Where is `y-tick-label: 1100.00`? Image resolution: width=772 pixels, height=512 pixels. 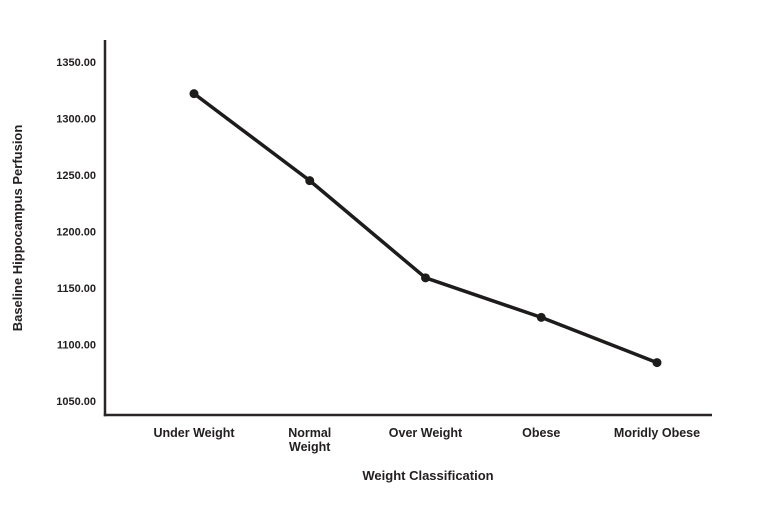
y-tick-label: 1100.00 is located at coordinates (76, 346).